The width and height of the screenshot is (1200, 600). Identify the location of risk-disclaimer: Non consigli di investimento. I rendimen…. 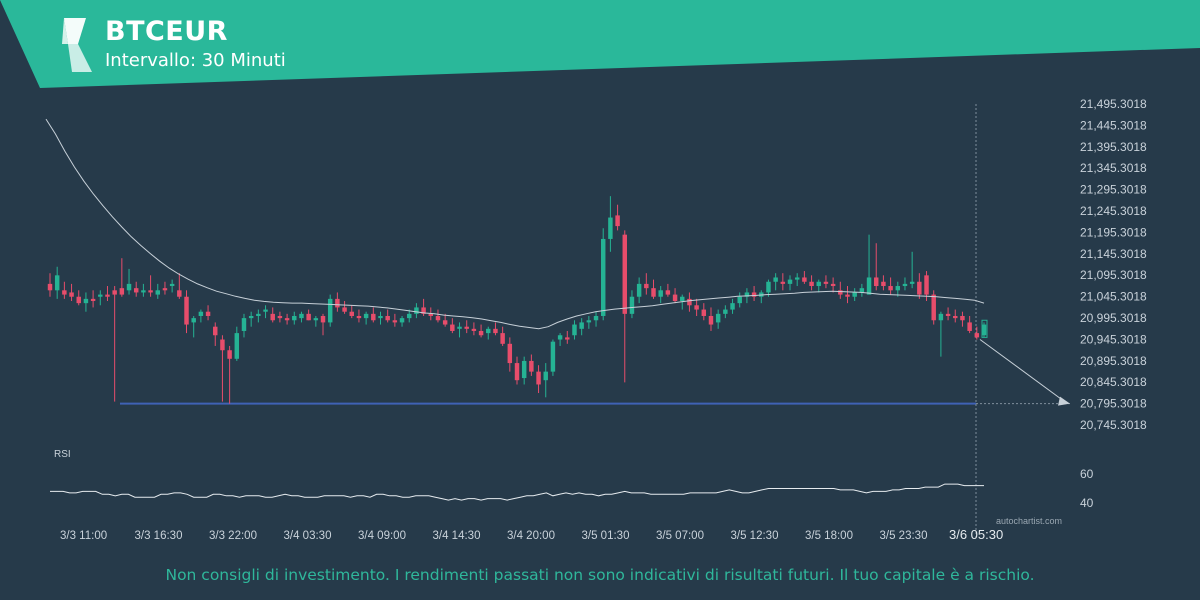
(600, 575).